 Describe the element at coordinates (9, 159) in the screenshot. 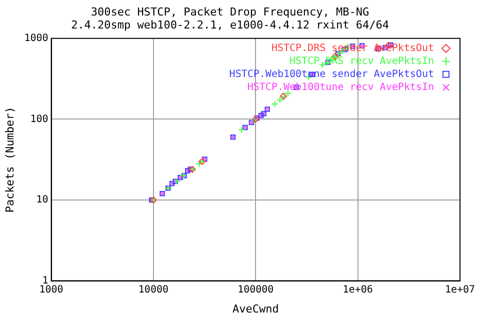

I see `y-axis-title: Packets (Number)` at that location.